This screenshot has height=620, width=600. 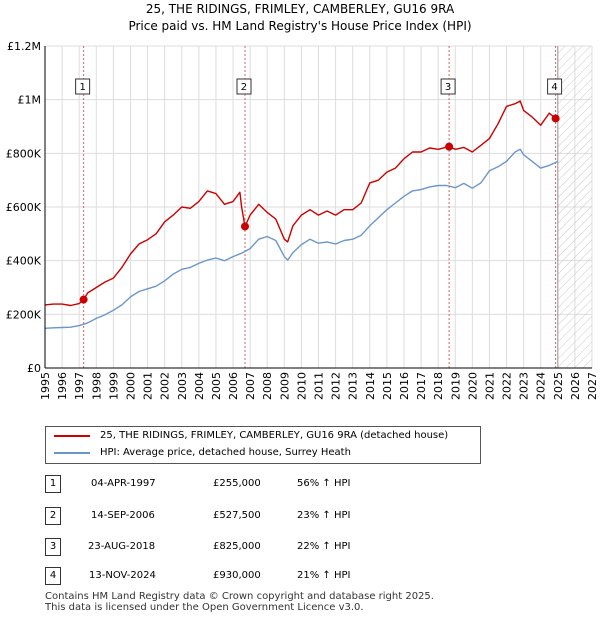 I want to click on sale-hpi-delta: 22% ↑ HPI, so click(x=324, y=546).